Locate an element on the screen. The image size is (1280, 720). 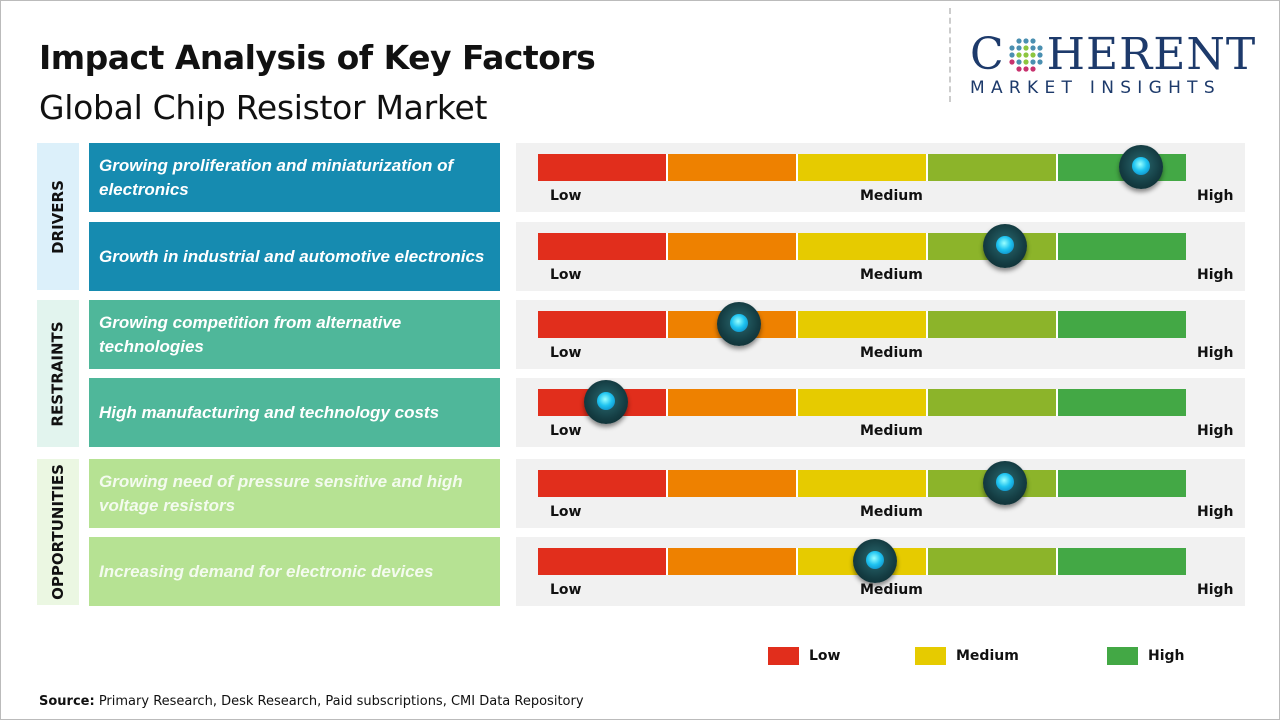
page-title: Impact Analysis of Key Factors is located at coordinates (317, 57).